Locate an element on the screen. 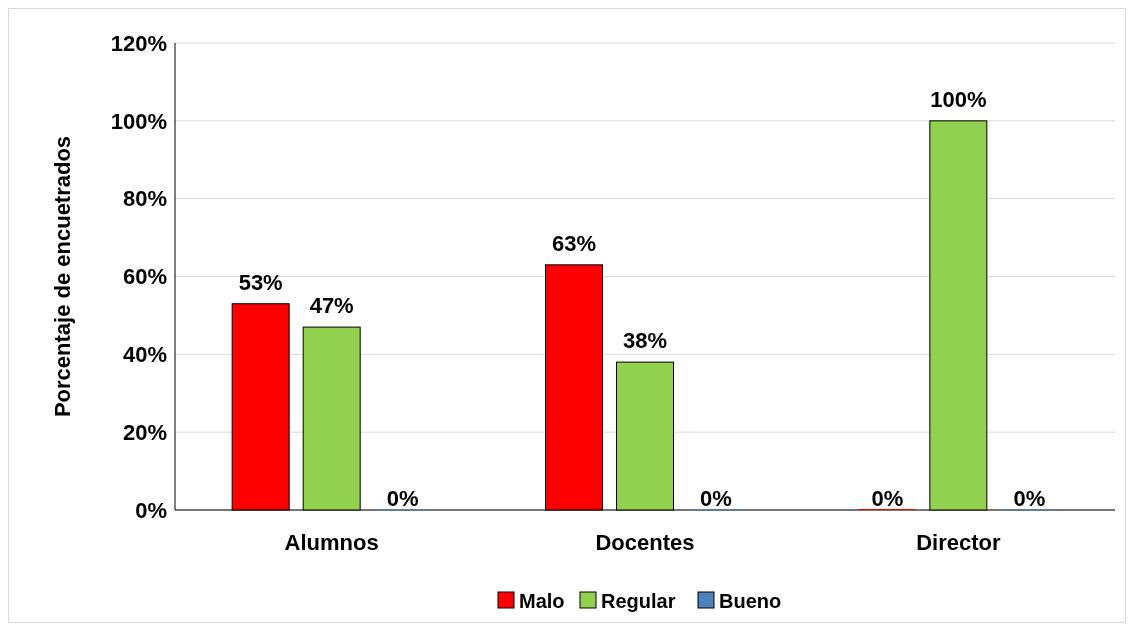  data-label: 53% is located at coordinates (260, 282).